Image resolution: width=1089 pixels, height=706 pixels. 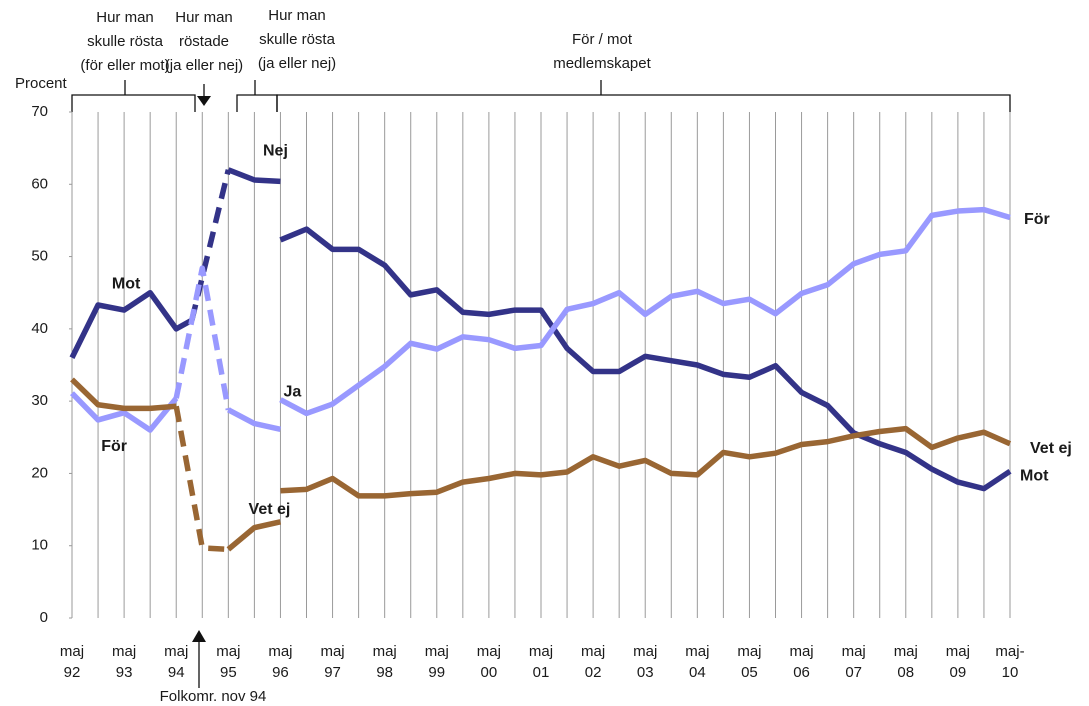 I want to click on x-tick-label: maj 96, so click(x=280, y=662).